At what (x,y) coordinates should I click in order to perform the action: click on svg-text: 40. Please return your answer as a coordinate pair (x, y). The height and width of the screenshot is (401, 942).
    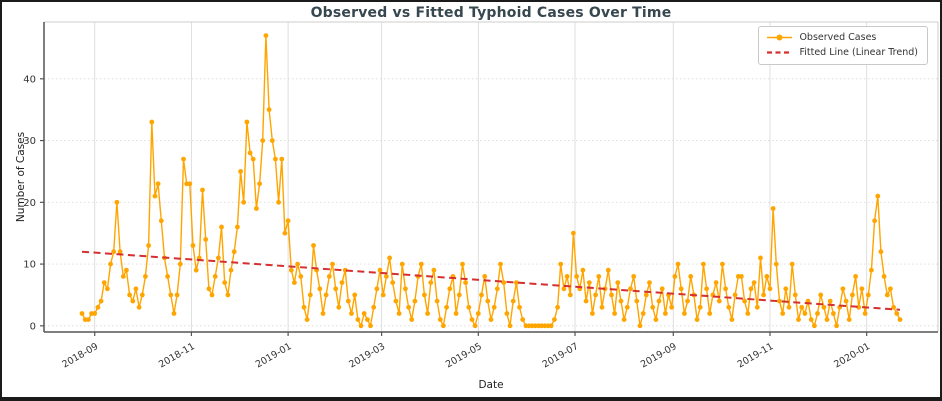
    Looking at the image, I should click on (29, 79).